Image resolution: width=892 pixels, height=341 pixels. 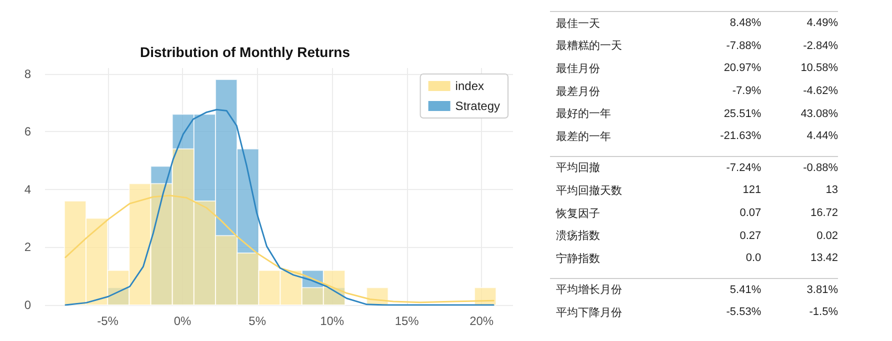 I want to click on x-tick-label: 20%, so click(x=482, y=321).